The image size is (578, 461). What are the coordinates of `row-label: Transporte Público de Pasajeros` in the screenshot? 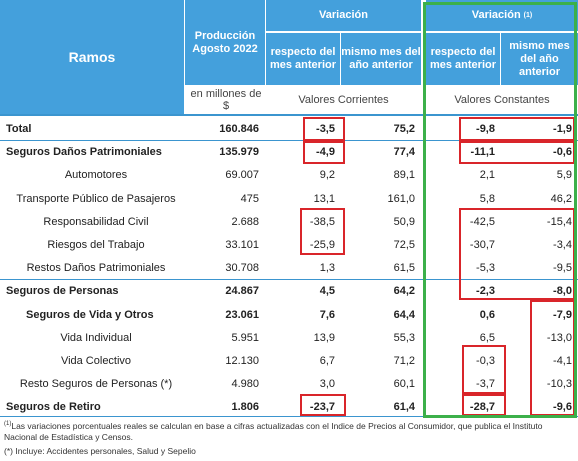 It's located at (96, 198).